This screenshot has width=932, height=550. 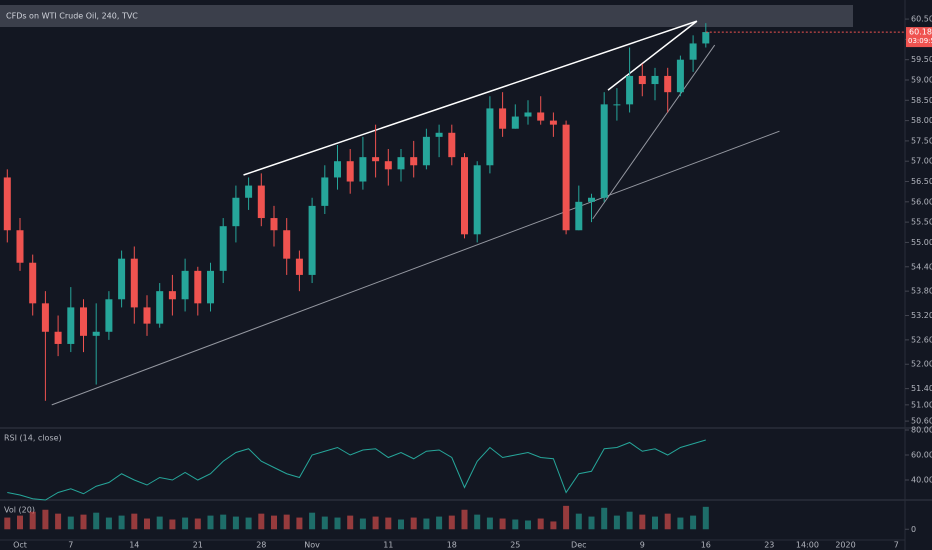 What do you see at coordinates (452, 545) in the screenshot?
I see `x-tick-label: 18` at bounding box center [452, 545].